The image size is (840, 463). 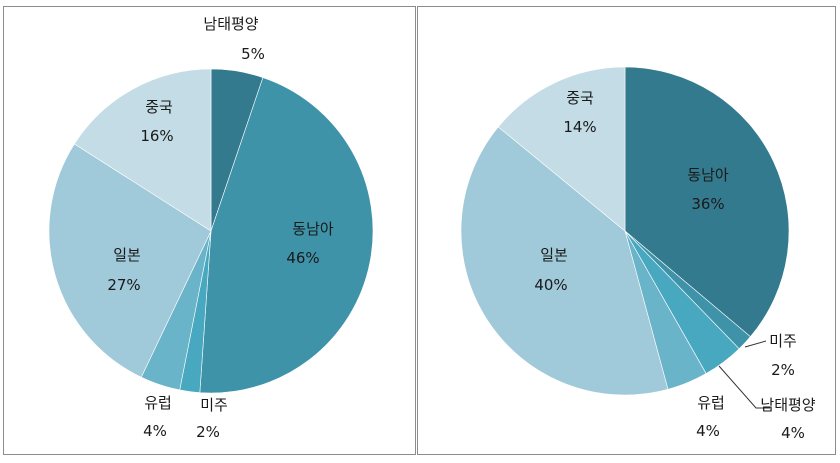 What do you see at coordinates (711, 403) in the screenshot?
I see `right-slice-label: 유럽` at bounding box center [711, 403].